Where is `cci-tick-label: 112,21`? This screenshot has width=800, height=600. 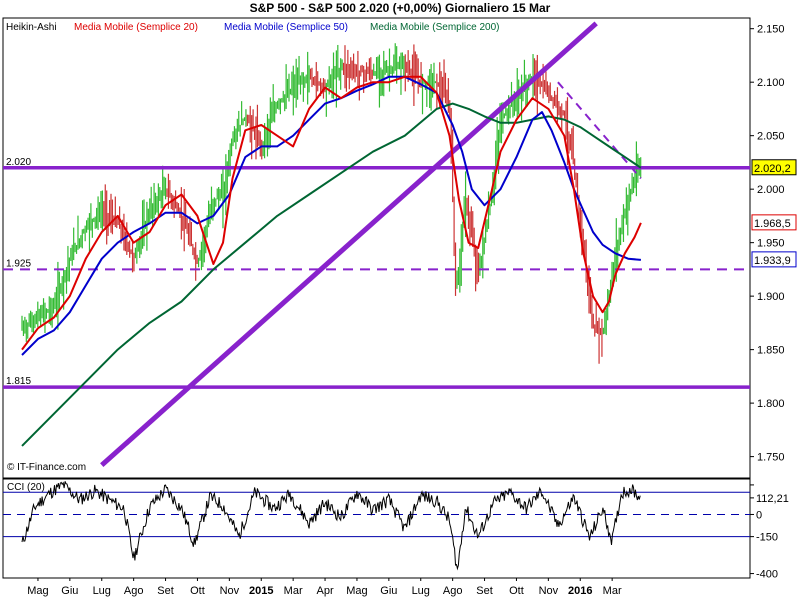
cci-tick-label: 112,21 is located at coordinates (772, 499).